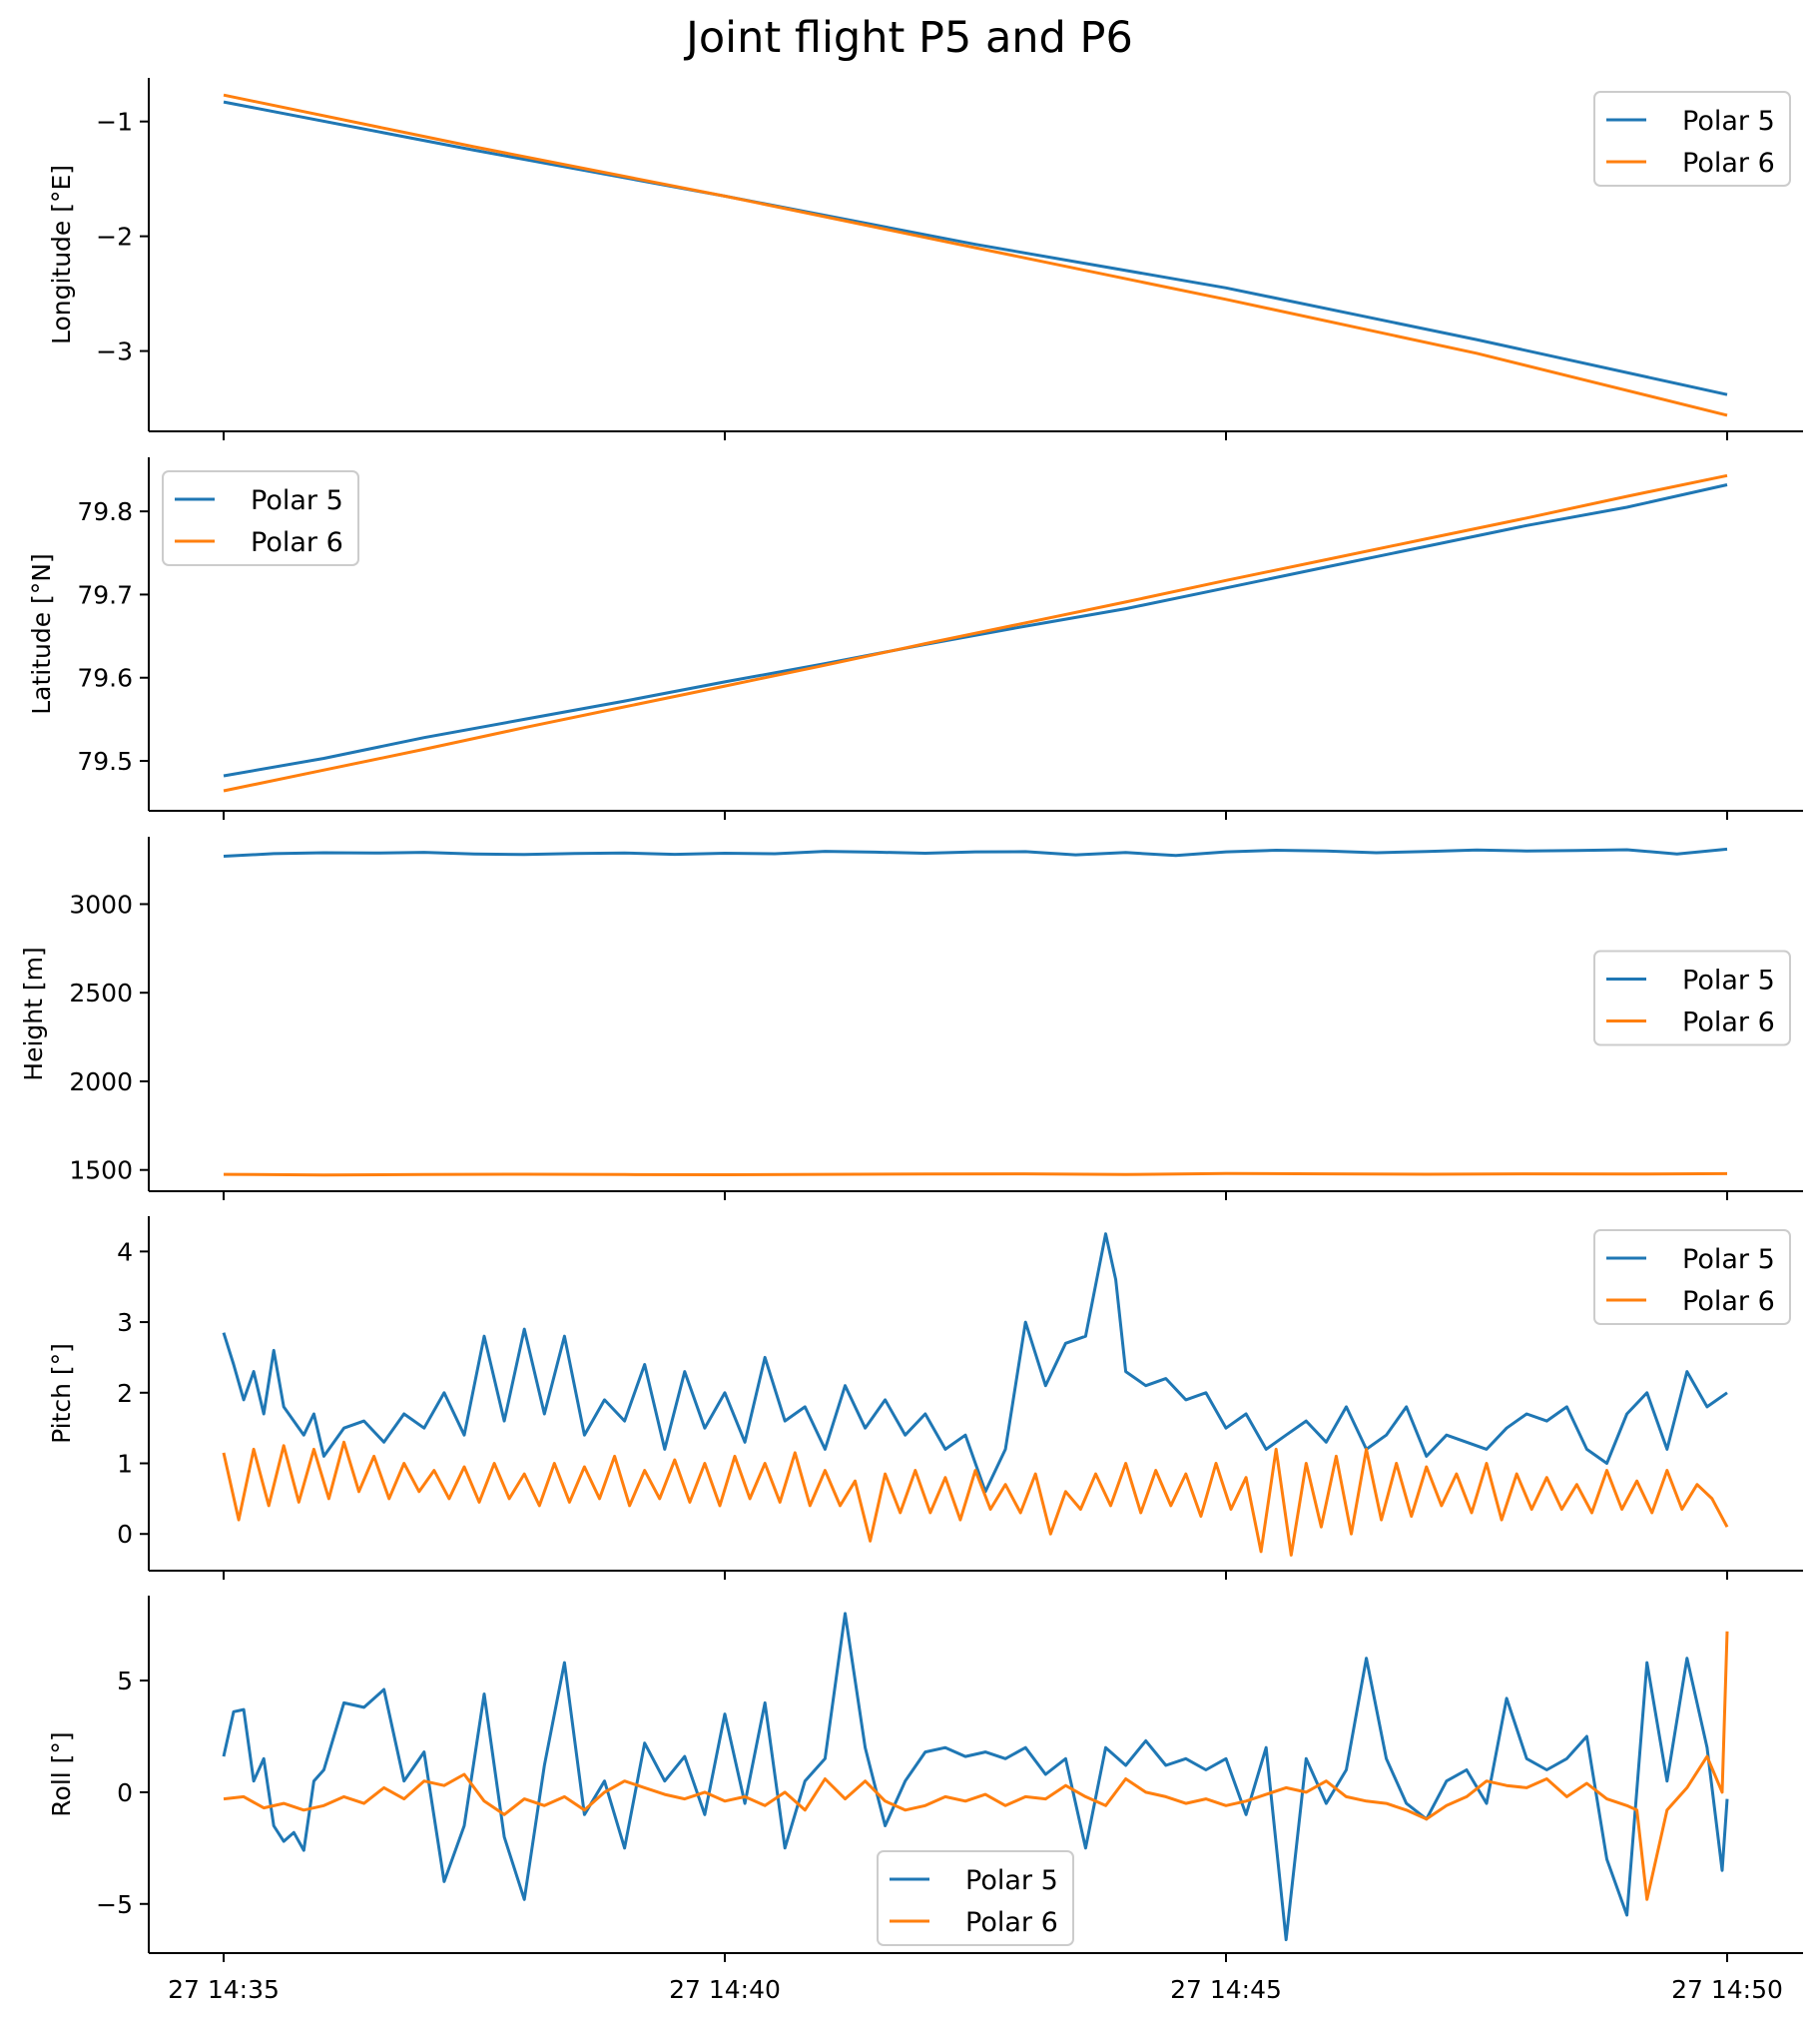 This screenshot has height=2020, width=1820. What do you see at coordinates (41, 634) in the screenshot?
I see `y-axis-label: Latitude [°N]` at bounding box center [41, 634].